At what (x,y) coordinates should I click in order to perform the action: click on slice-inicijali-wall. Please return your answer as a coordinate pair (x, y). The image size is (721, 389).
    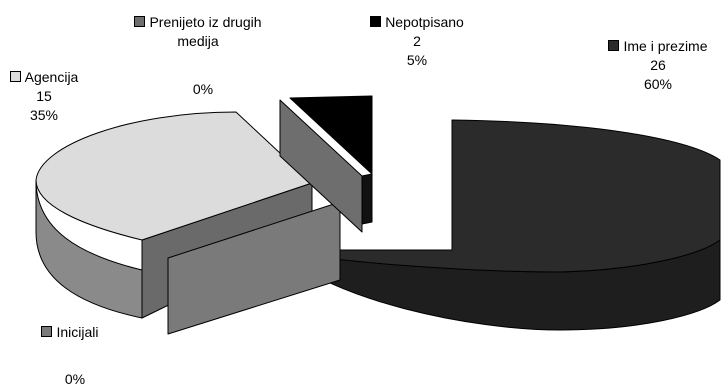
    Looking at the image, I should click on (254, 268).